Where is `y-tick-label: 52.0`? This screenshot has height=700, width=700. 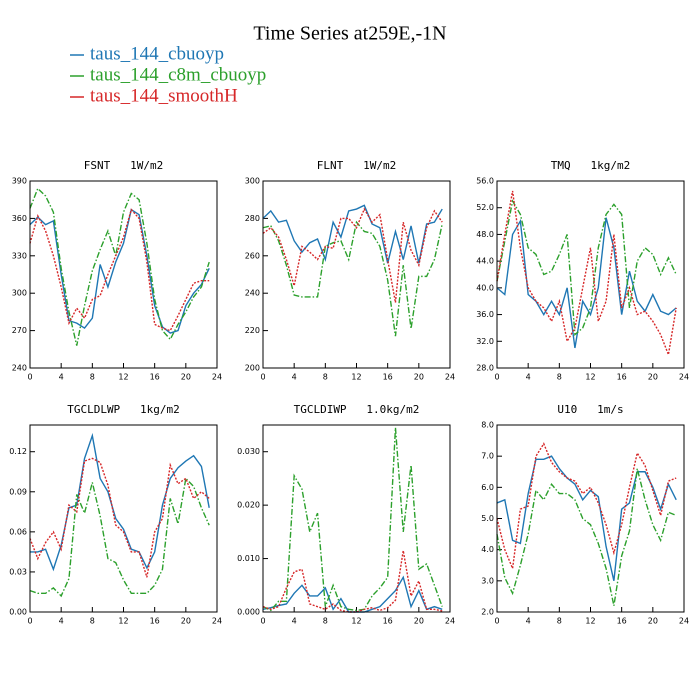
y-tick-label: 52.0 is located at coordinates (485, 207).